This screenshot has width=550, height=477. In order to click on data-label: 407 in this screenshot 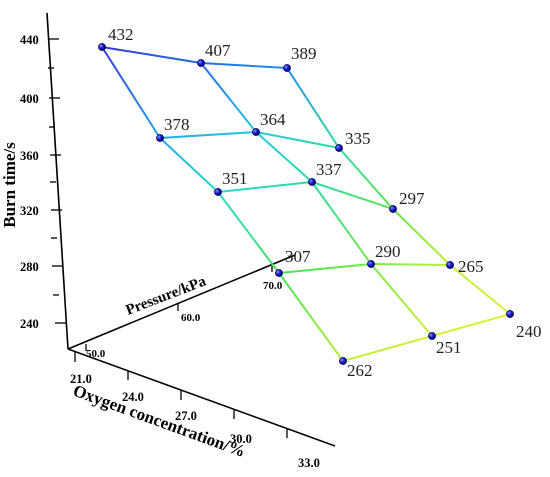, I will do `click(218, 50)`.